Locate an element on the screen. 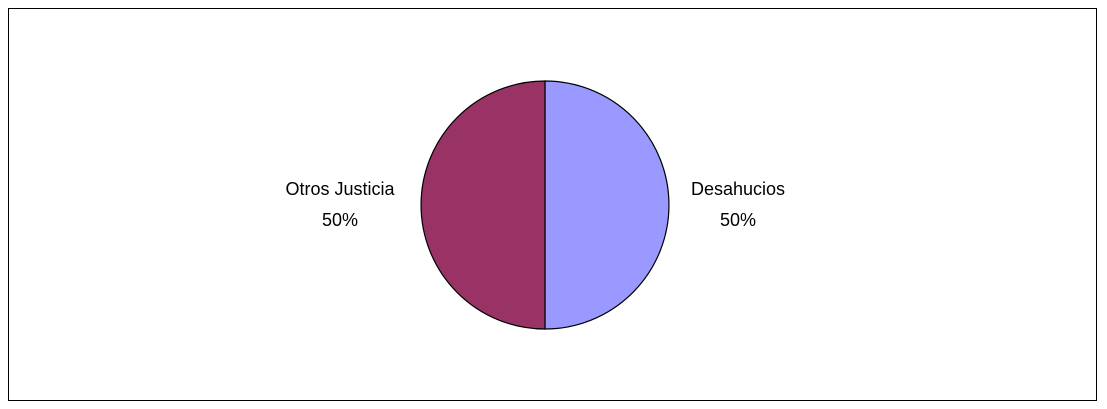  pie-slice-desahucios is located at coordinates (607, 205).